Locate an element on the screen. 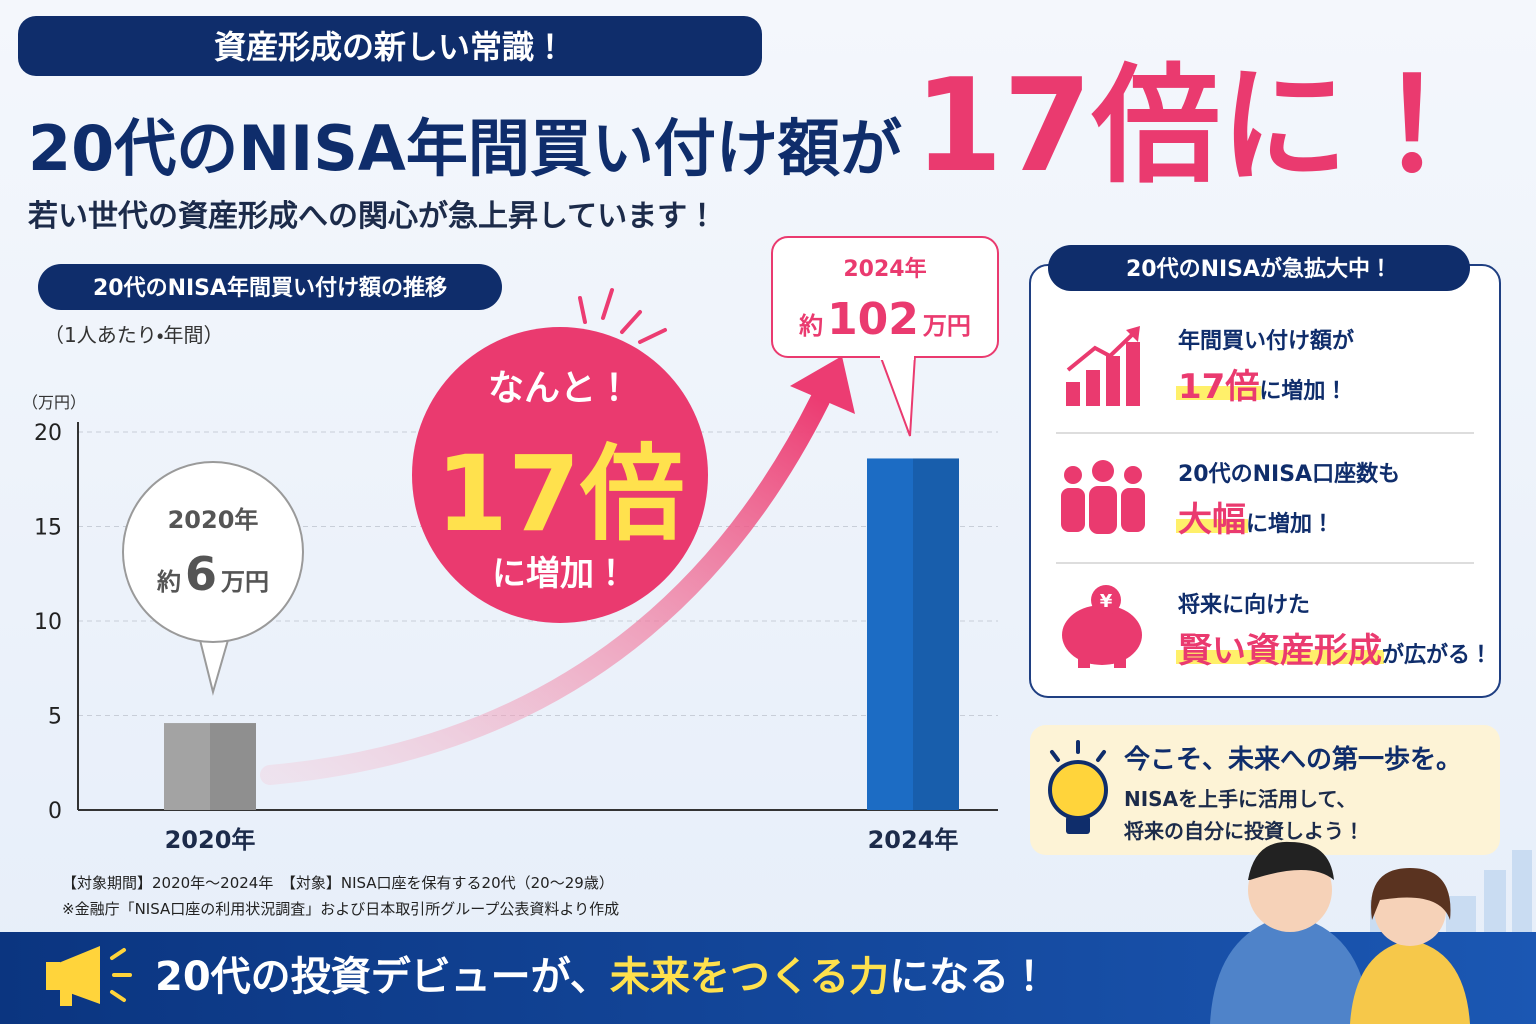 This screenshot has width=1536, height=1024. panel-item-line: 17倍に増加！ is located at coordinates (1262, 387).